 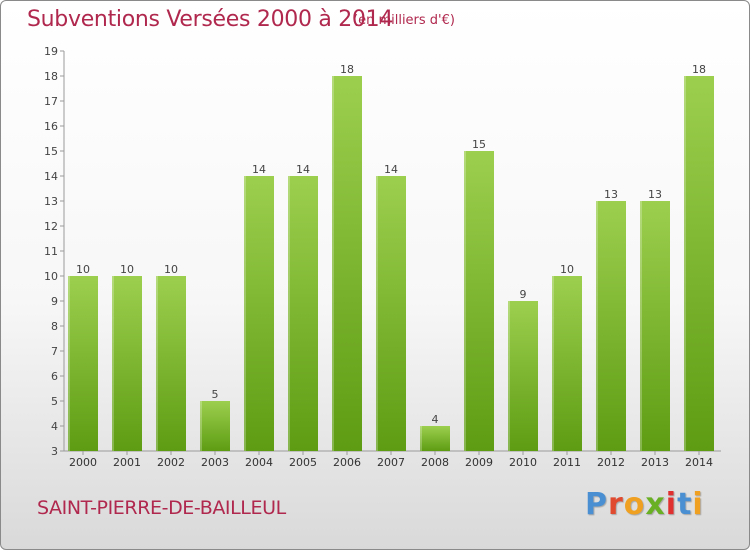 I want to click on y-tick-label: 19, so click(x=51, y=51).